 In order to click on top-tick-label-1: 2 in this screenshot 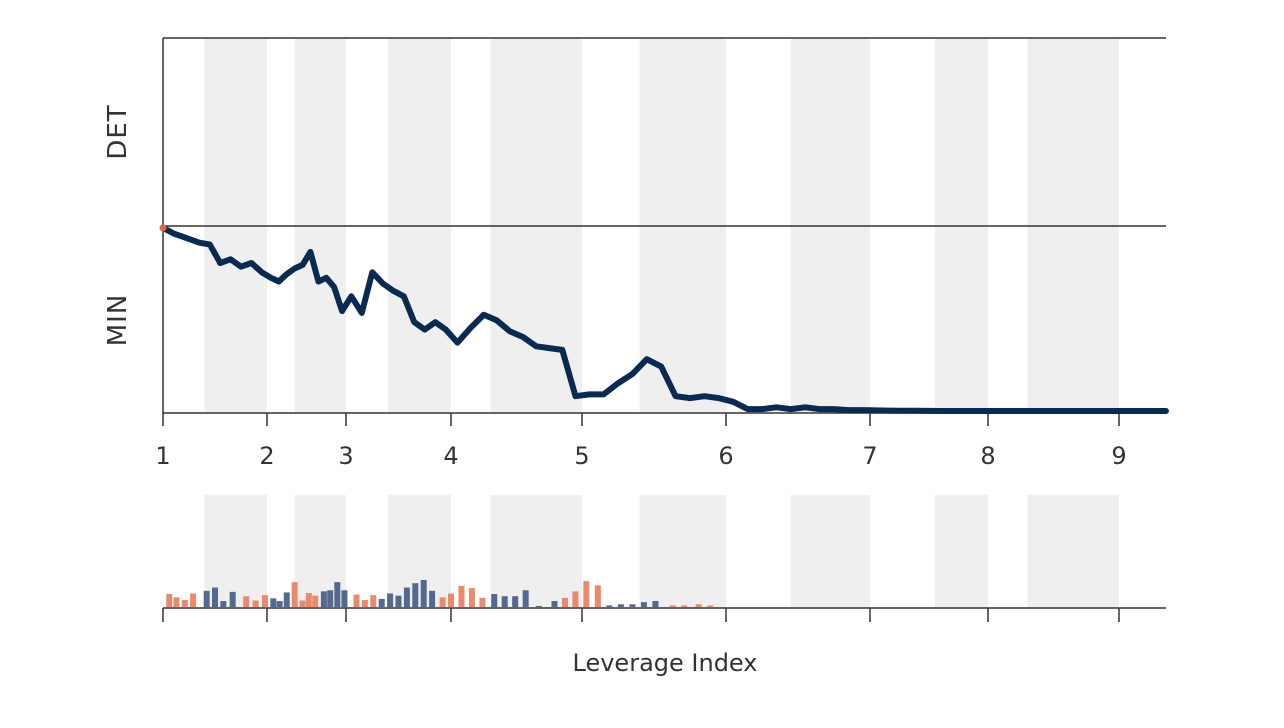, I will do `click(266, 456)`.